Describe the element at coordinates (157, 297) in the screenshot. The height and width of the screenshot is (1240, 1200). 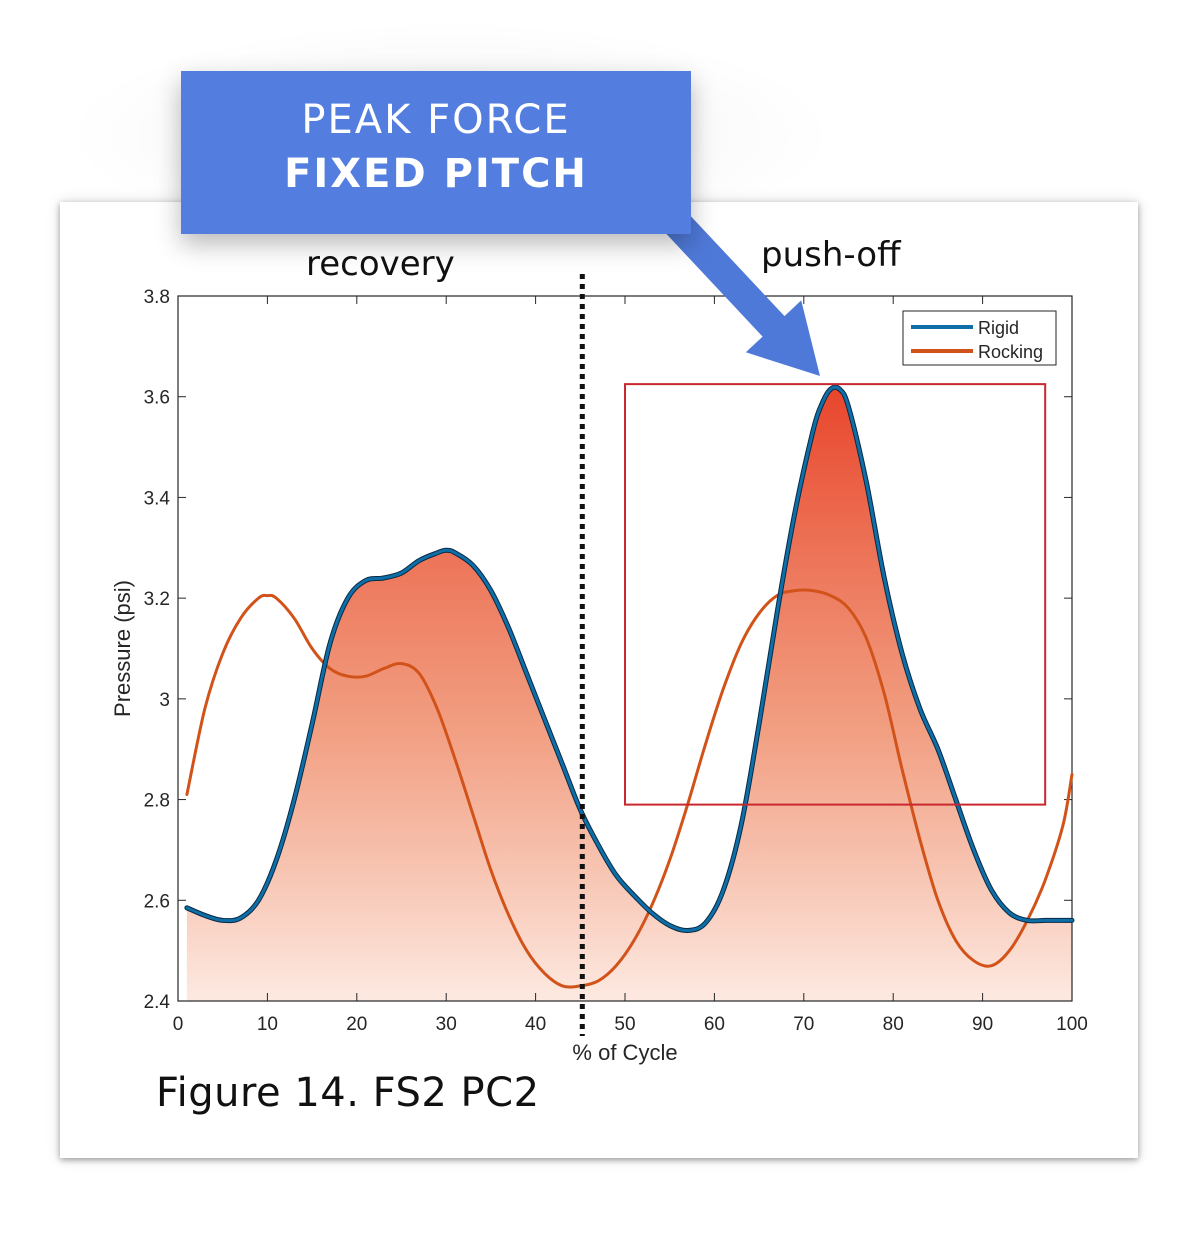
I see `y-tick-label: 3.8` at that location.